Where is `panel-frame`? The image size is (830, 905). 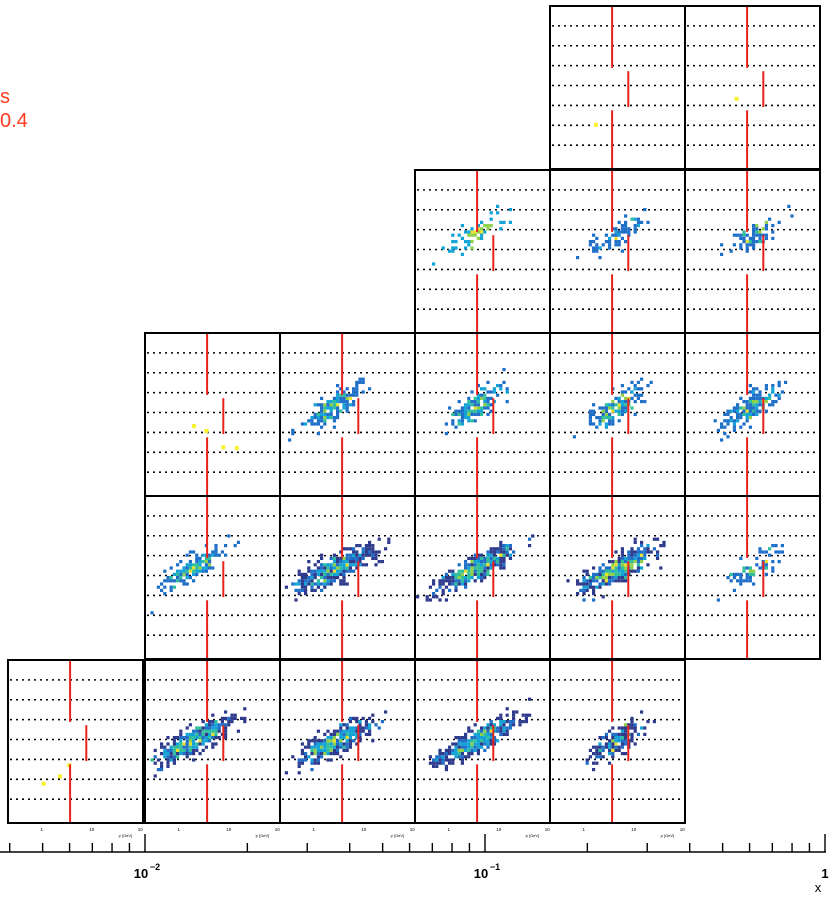 panel-frame is located at coordinates (752, 577).